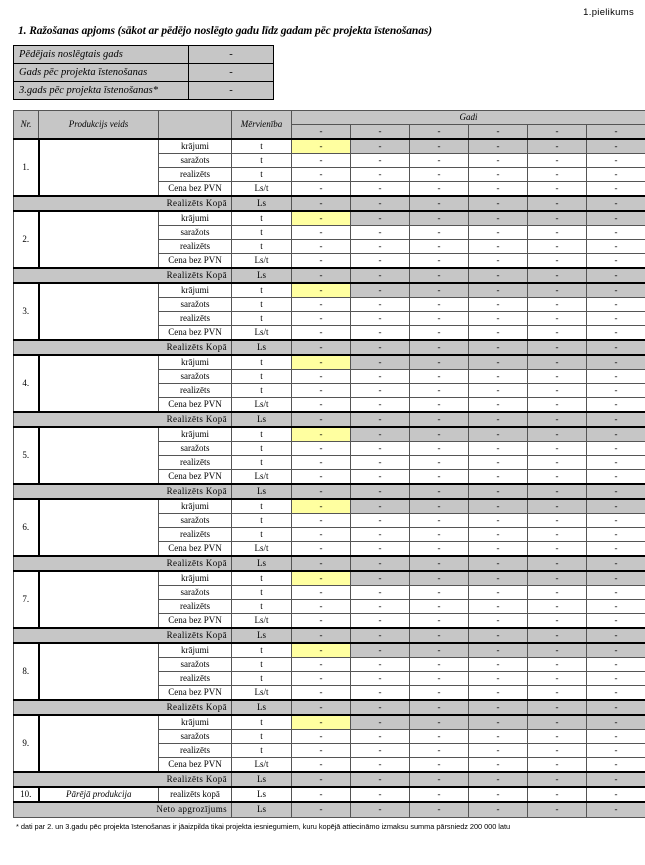  I want to click on net-turnover-cell-year-5: -, so click(557, 809).